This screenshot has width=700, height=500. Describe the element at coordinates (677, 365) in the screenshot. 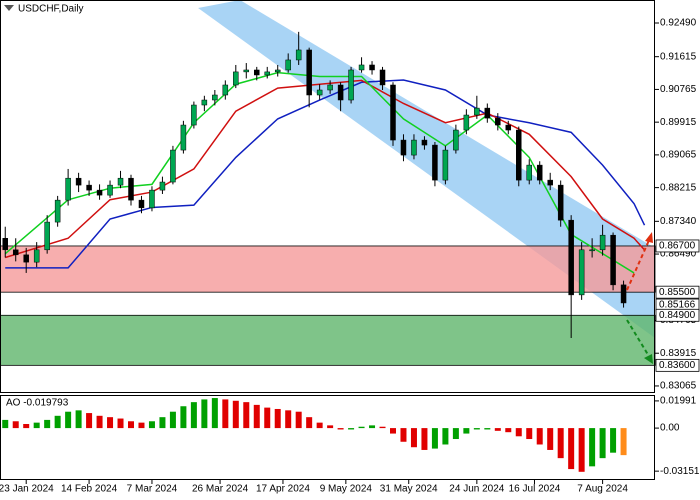

I see `level-label: 0.83600` at that location.